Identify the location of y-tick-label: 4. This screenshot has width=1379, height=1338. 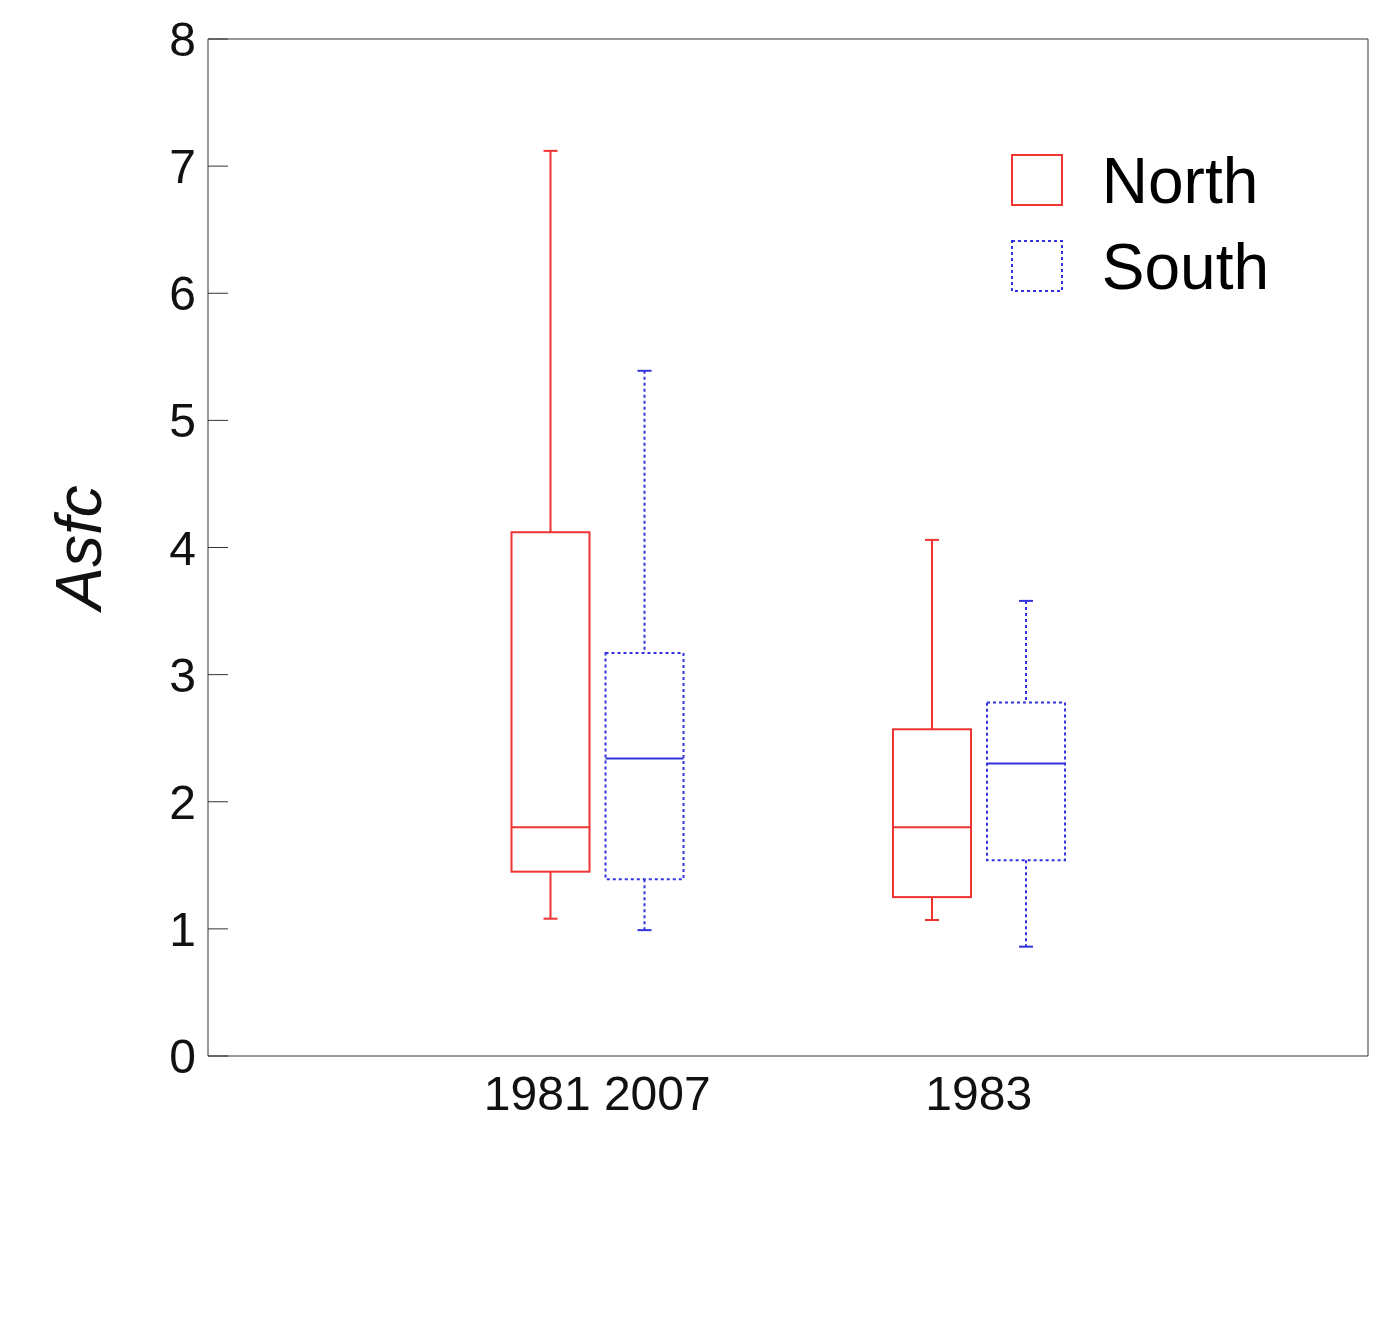
(182, 548).